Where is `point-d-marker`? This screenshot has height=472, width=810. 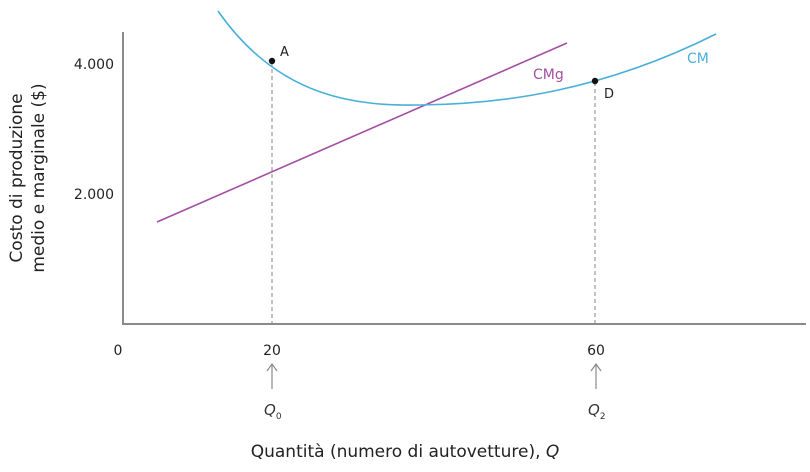
point-d-marker is located at coordinates (595, 81).